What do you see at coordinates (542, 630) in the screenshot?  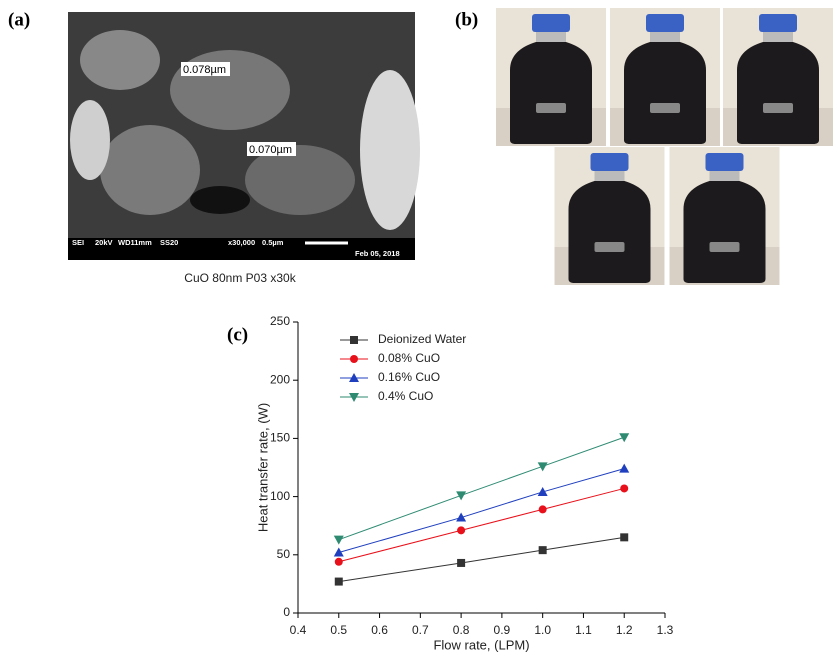 I see `x-tick-label: 1.0` at bounding box center [542, 630].